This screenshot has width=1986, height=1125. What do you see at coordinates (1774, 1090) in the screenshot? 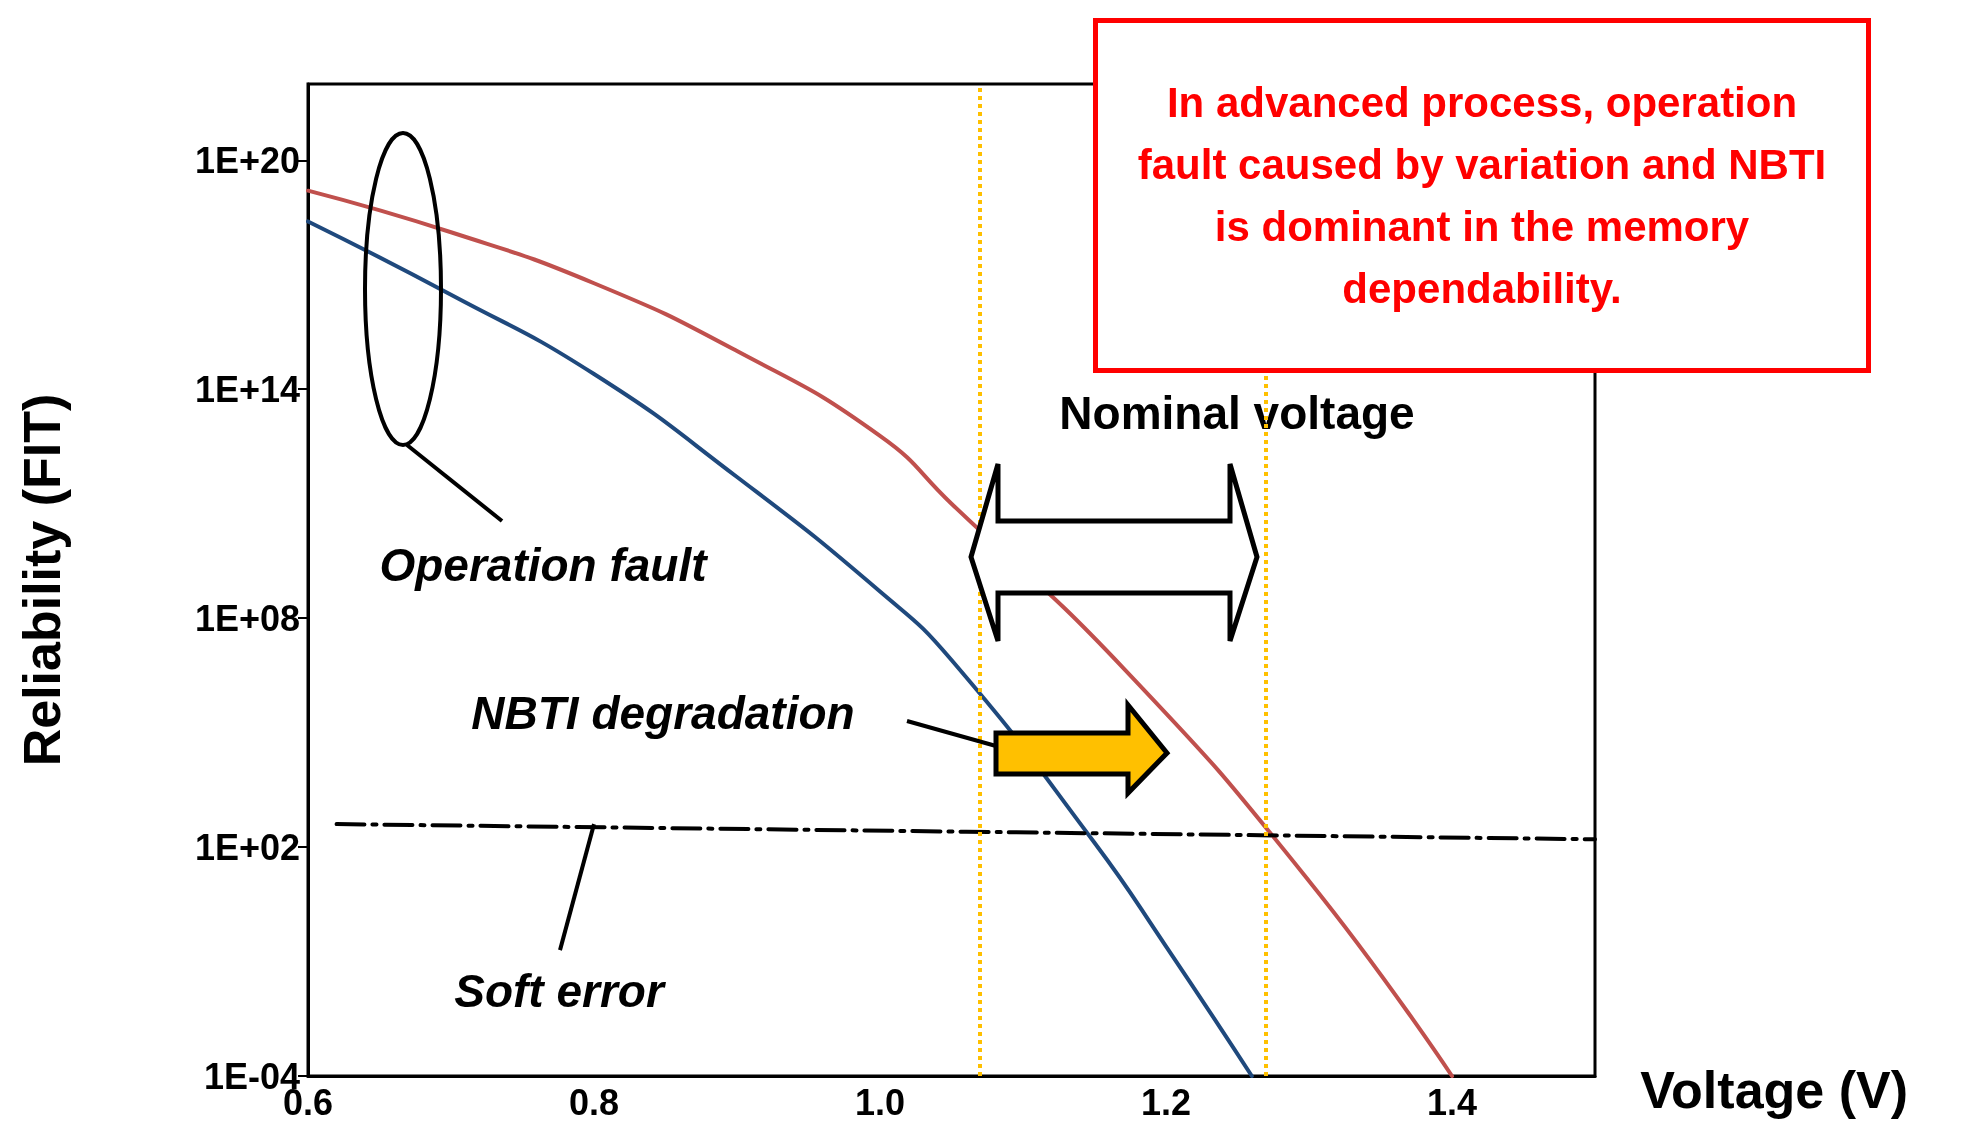
I see `x-axis-title: Voltage (V)` at bounding box center [1774, 1090].